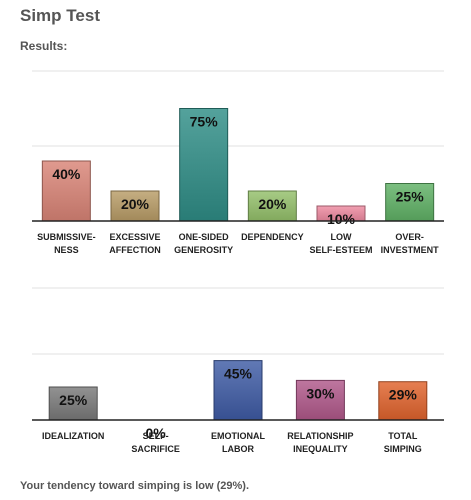 Image resolution: width=471 pixels, height=500 pixels. Describe the element at coordinates (341, 237) in the screenshot. I see `category-label: LOW` at that location.